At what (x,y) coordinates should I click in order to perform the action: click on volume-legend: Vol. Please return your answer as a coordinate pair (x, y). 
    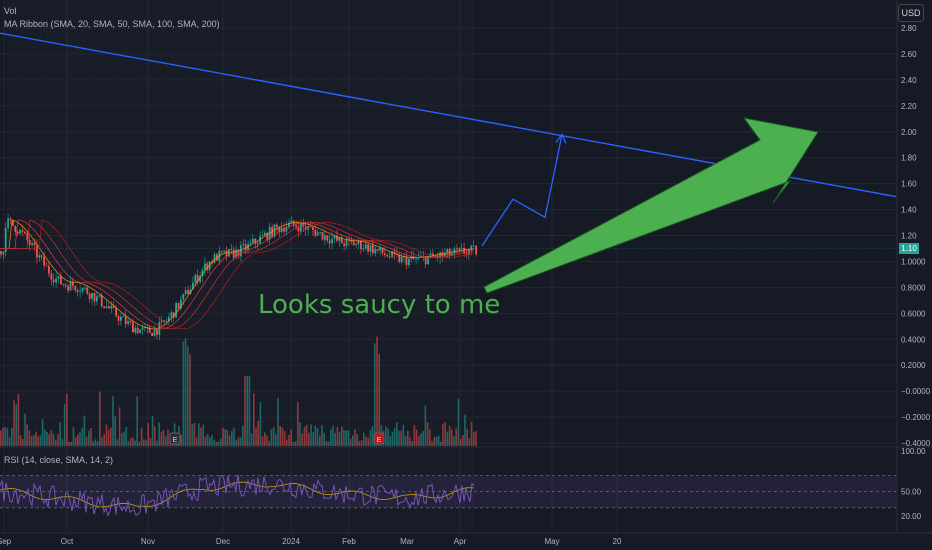
    Looking at the image, I should click on (10, 11).